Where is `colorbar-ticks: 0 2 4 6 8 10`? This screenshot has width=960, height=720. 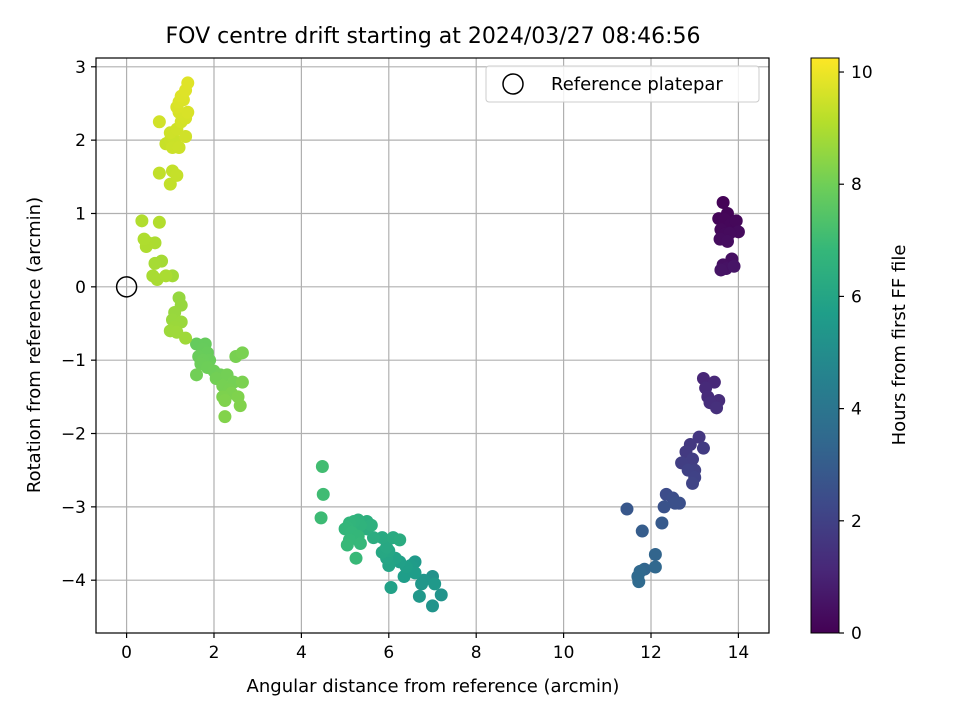
colorbar-ticks: 0 2 4 6 8 10 is located at coordinates (856, 353).